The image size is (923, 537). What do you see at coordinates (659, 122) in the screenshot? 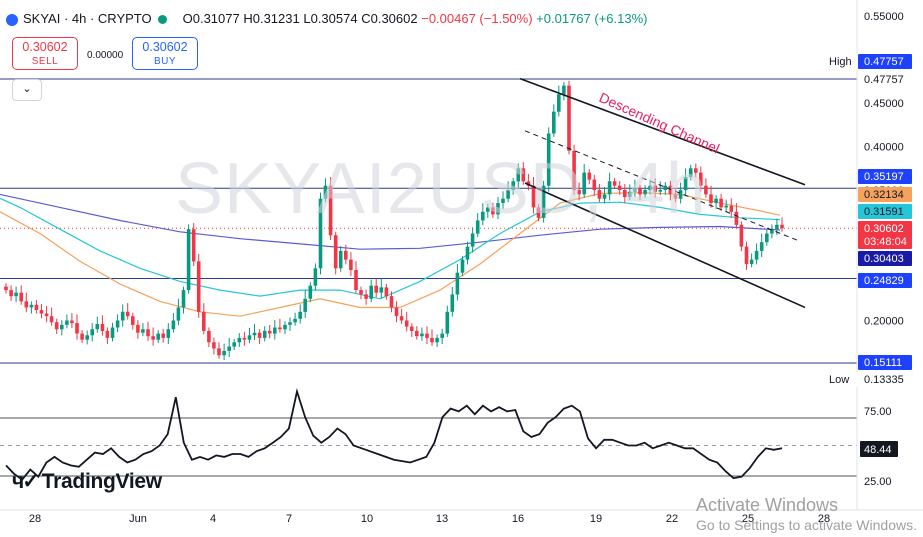
I see `channel-annotation: Descending Channel` at bounding box center [659, 122].